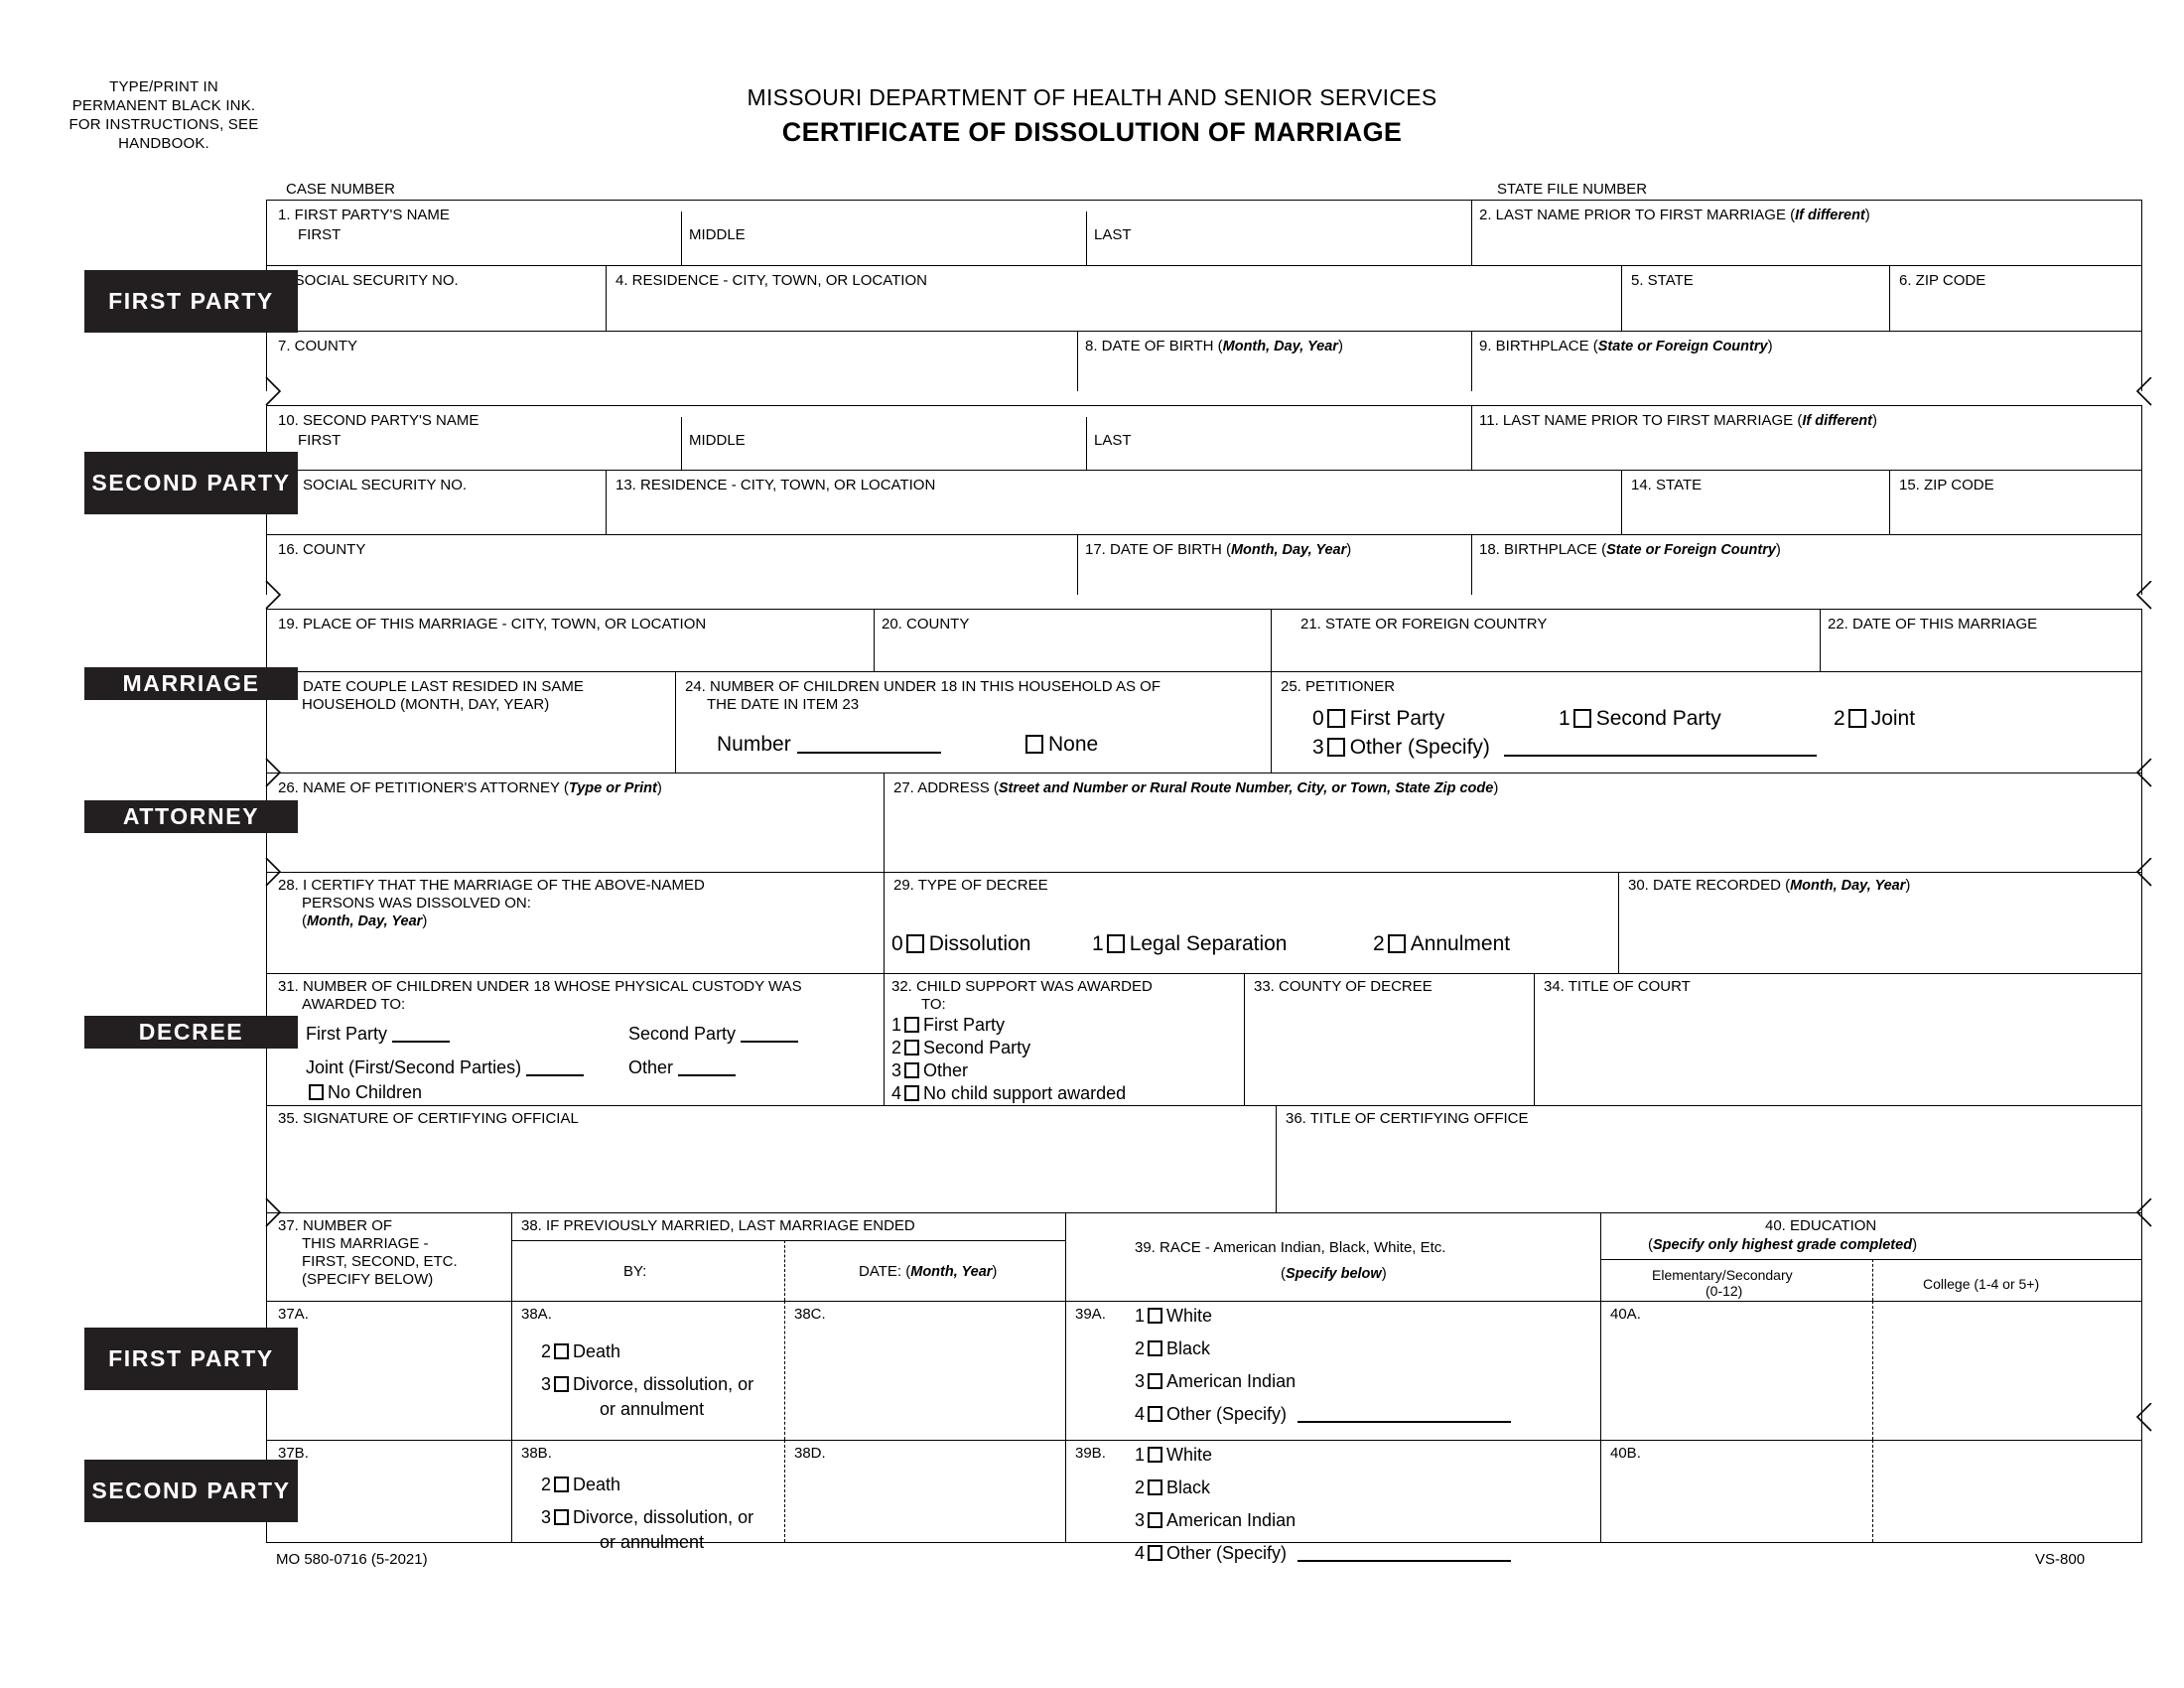 The image size is (2184, 1688). What do you see at coordinates (912, 1093) in the screenshot?
I see `field-32-no-support-checkbox` at bounding box center [912, 1093].